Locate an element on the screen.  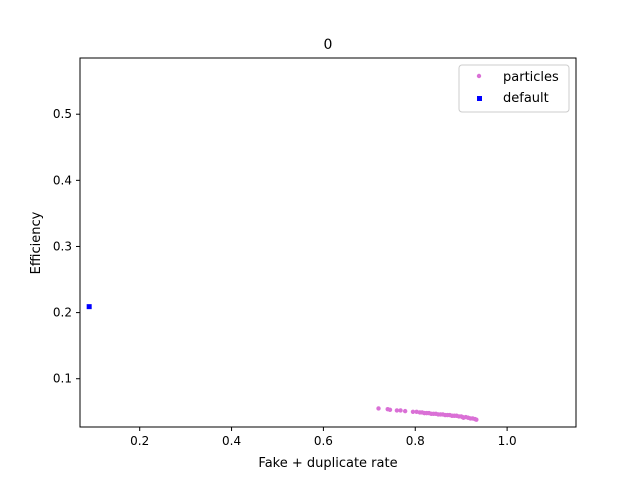
y-tick-label: 0.4 is located at coordinates (62, 180).